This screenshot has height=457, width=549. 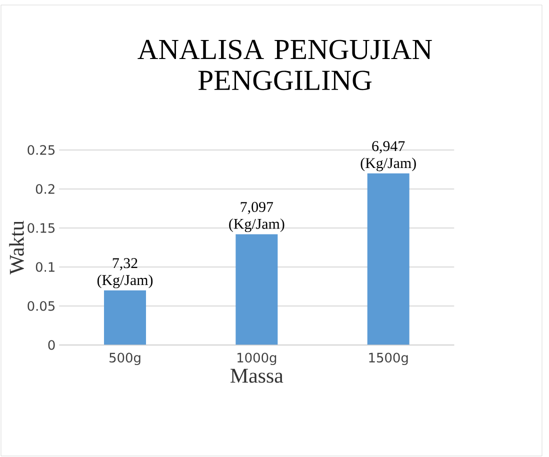 What do you see at coordinates (388, 359) in the screenshot?
I see `x-tick-label: 1500g` at bounding box center [388, 359].